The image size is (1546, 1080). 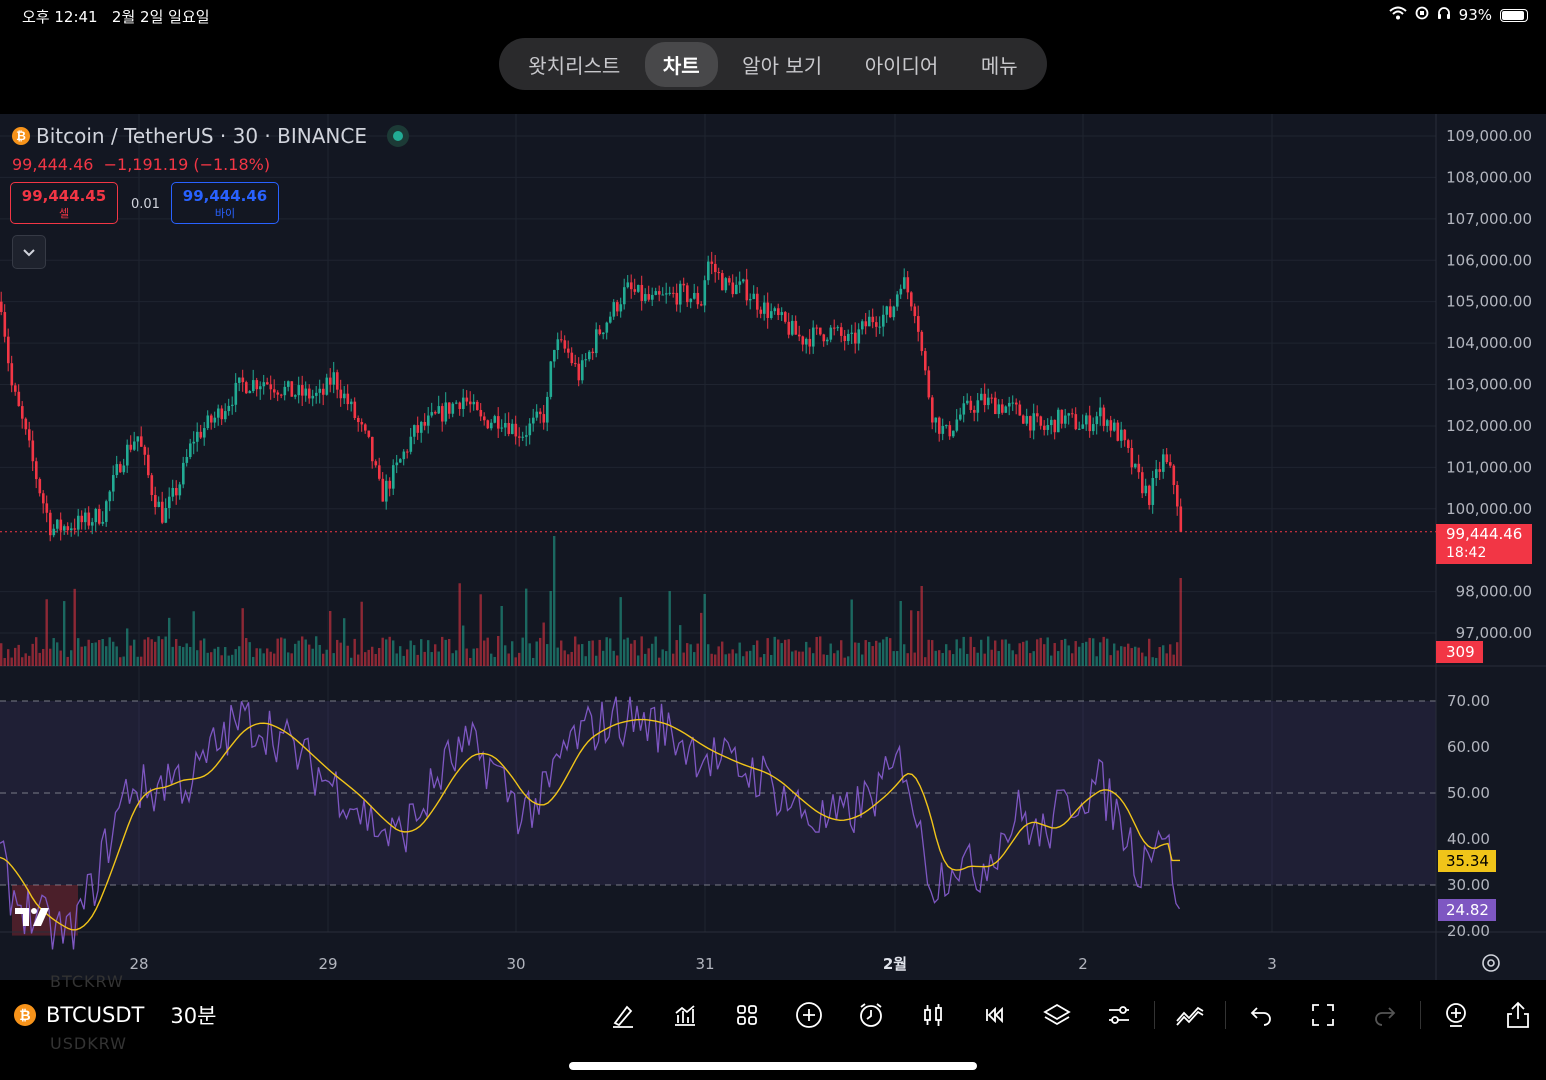 What do you see at coordinates (1489, 260) in the screenshot?
I see `price-axis-label: 106,000.00` at bounding box center [1489, 260].